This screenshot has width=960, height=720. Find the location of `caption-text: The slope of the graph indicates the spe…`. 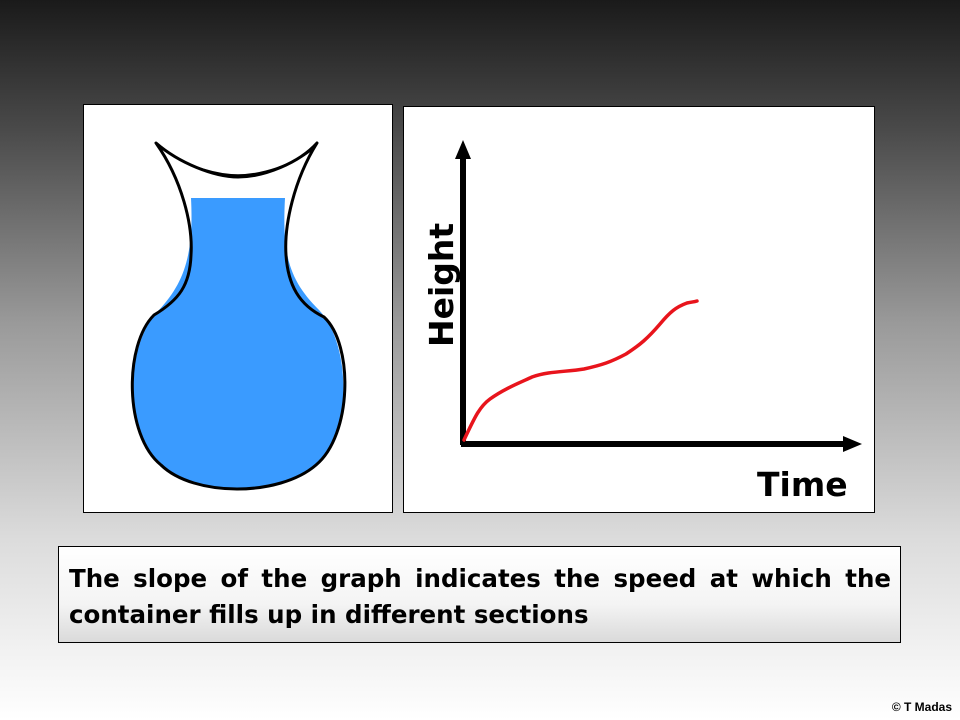

caption-text: The slope of the graph indicates the spe… is located at coordinates (480, 596).